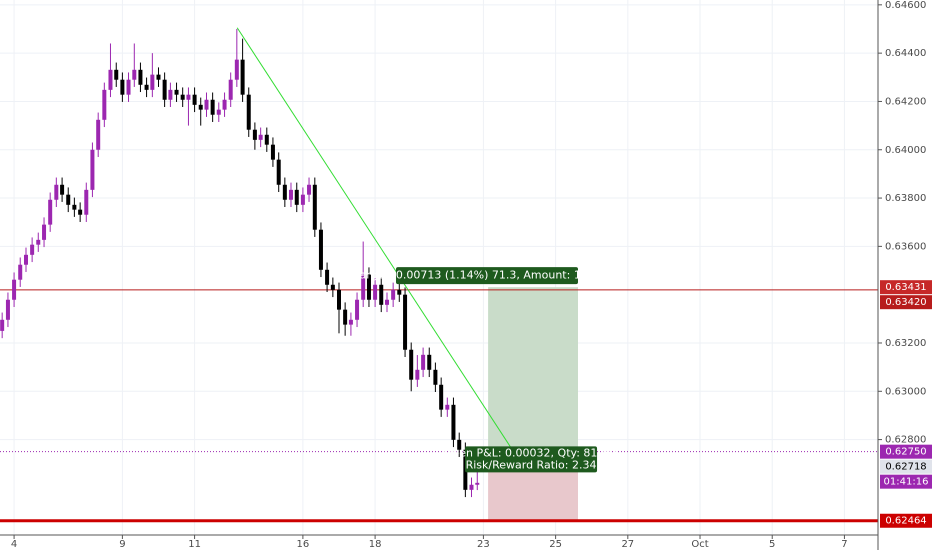 This screenshot has height=550, width=932. Describe the element at coordinates (905, 391) in the screenshot. I see `y-tick-label: 0.63000` at that location.